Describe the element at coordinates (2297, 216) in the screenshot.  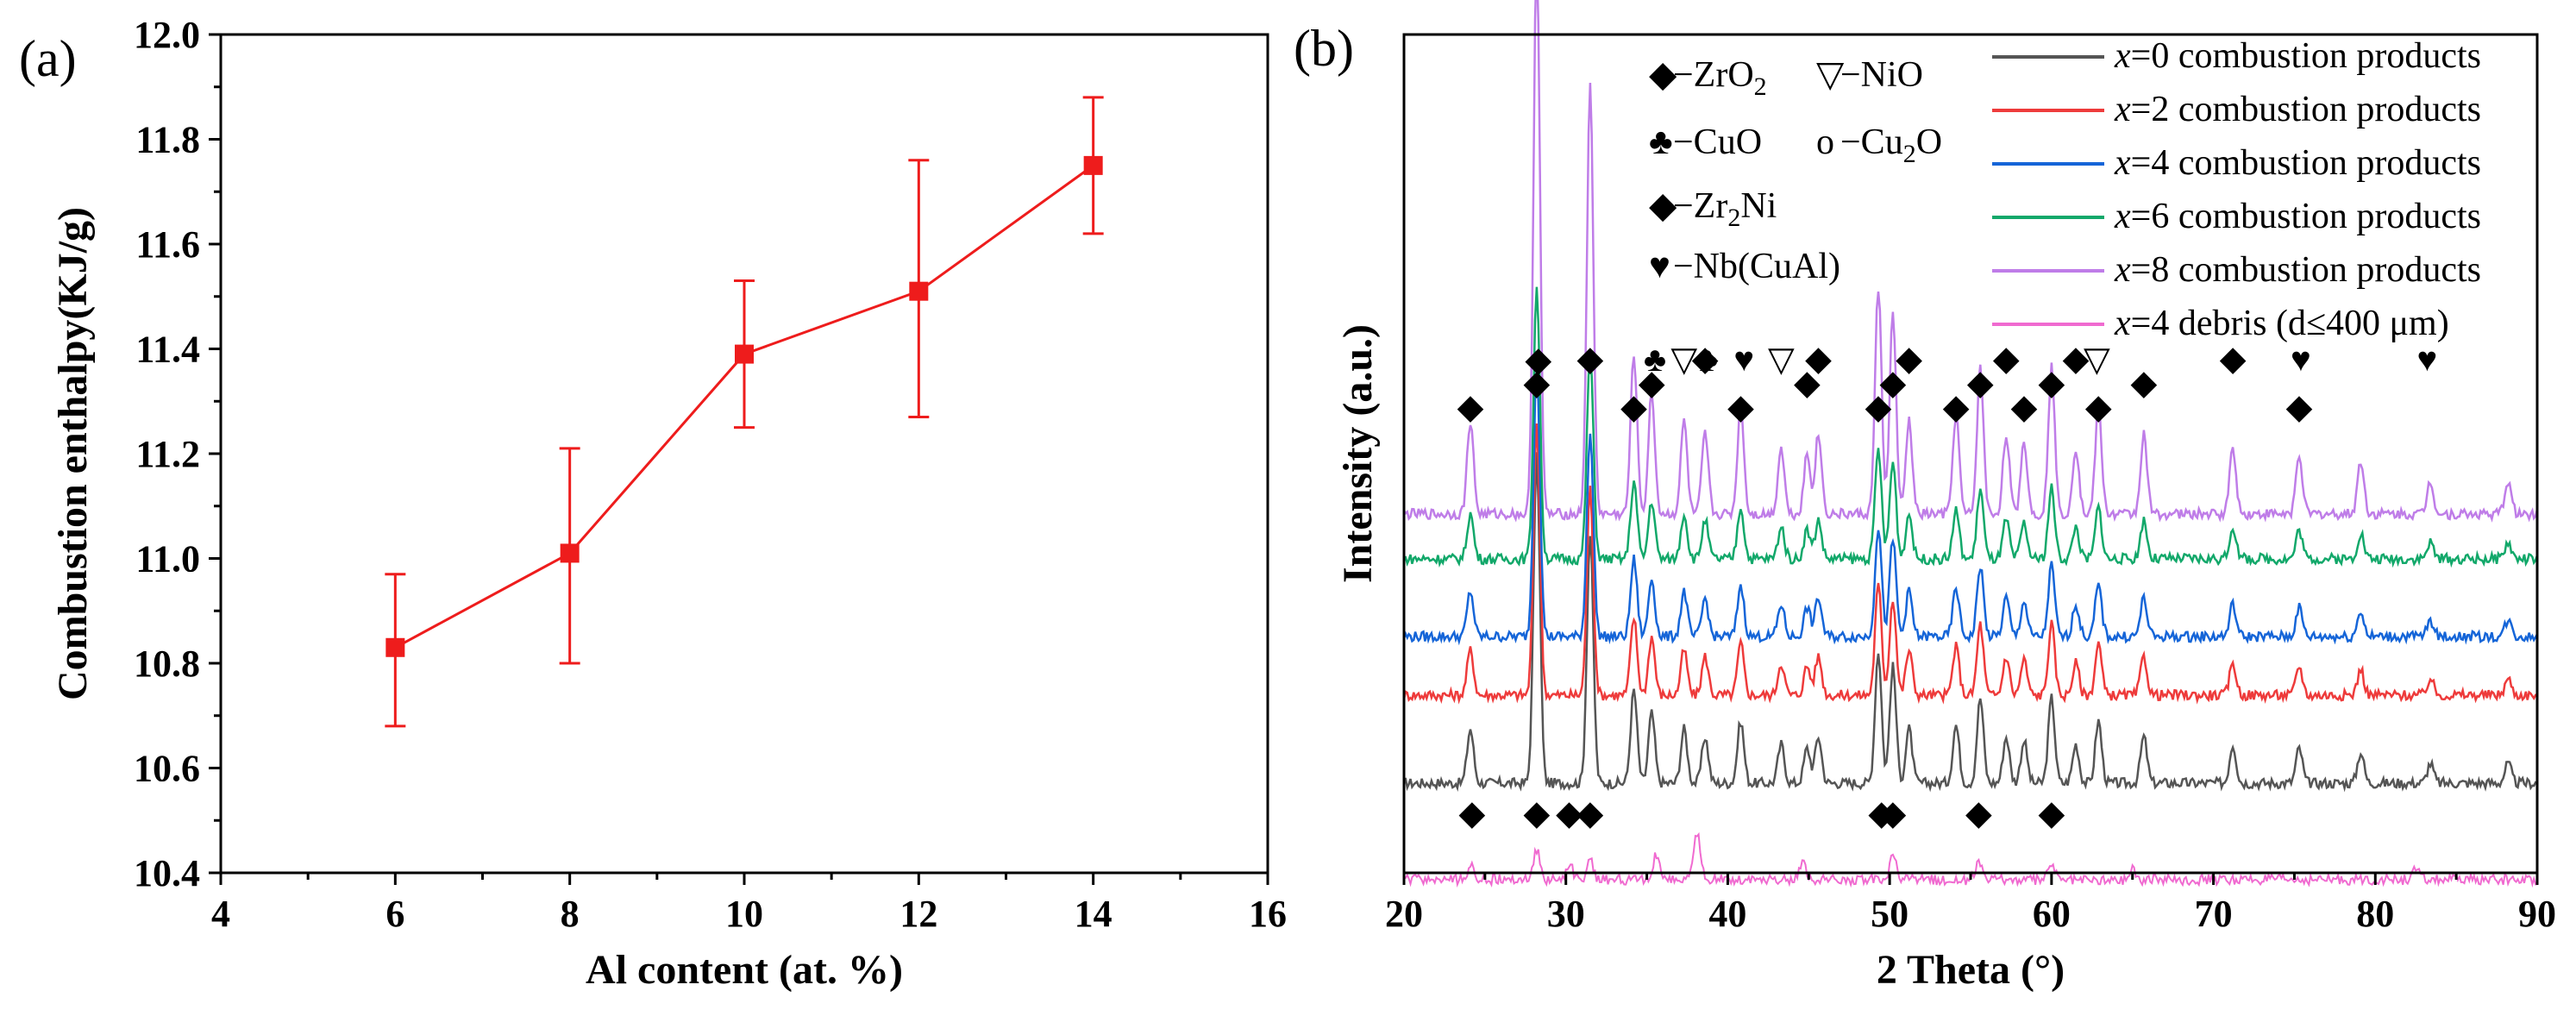
I see `legend-entry: x=6 combustion products` at that location.